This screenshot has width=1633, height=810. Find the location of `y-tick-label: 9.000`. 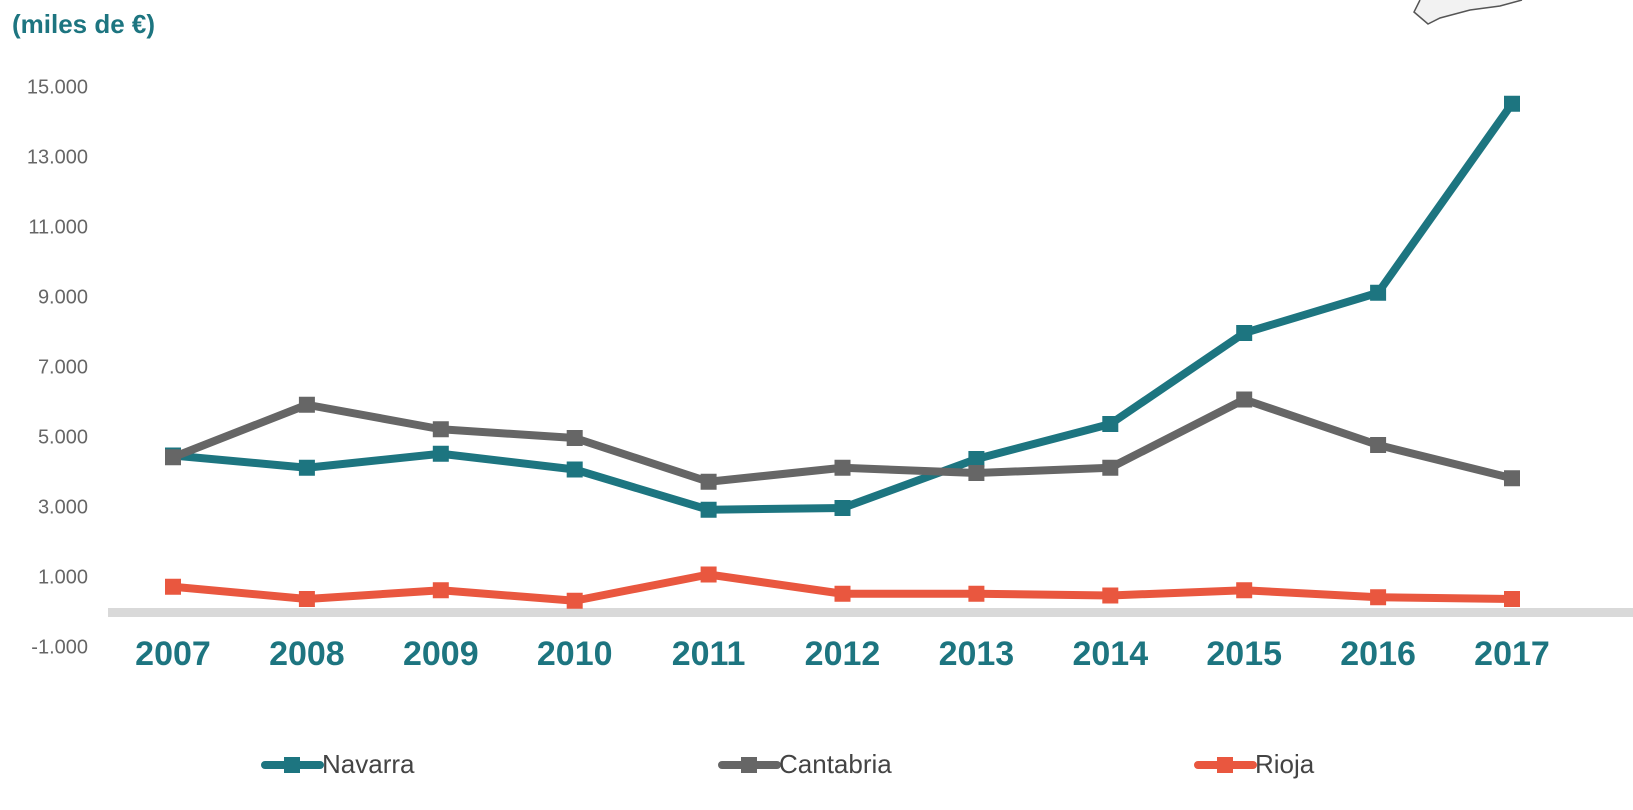

y-tick-label: 9.000 is located at coordinates (63, 297).